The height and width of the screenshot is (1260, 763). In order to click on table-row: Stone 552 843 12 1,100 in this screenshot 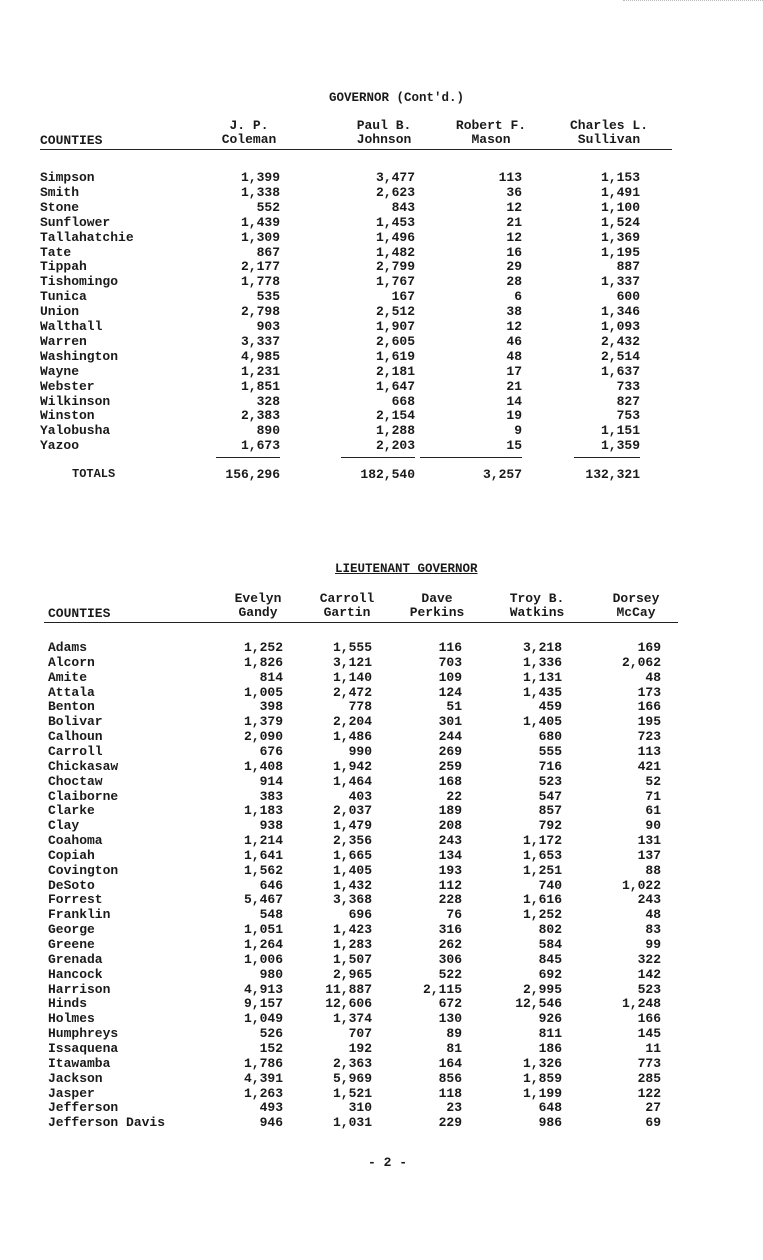, I will do `click(381, 207)`.